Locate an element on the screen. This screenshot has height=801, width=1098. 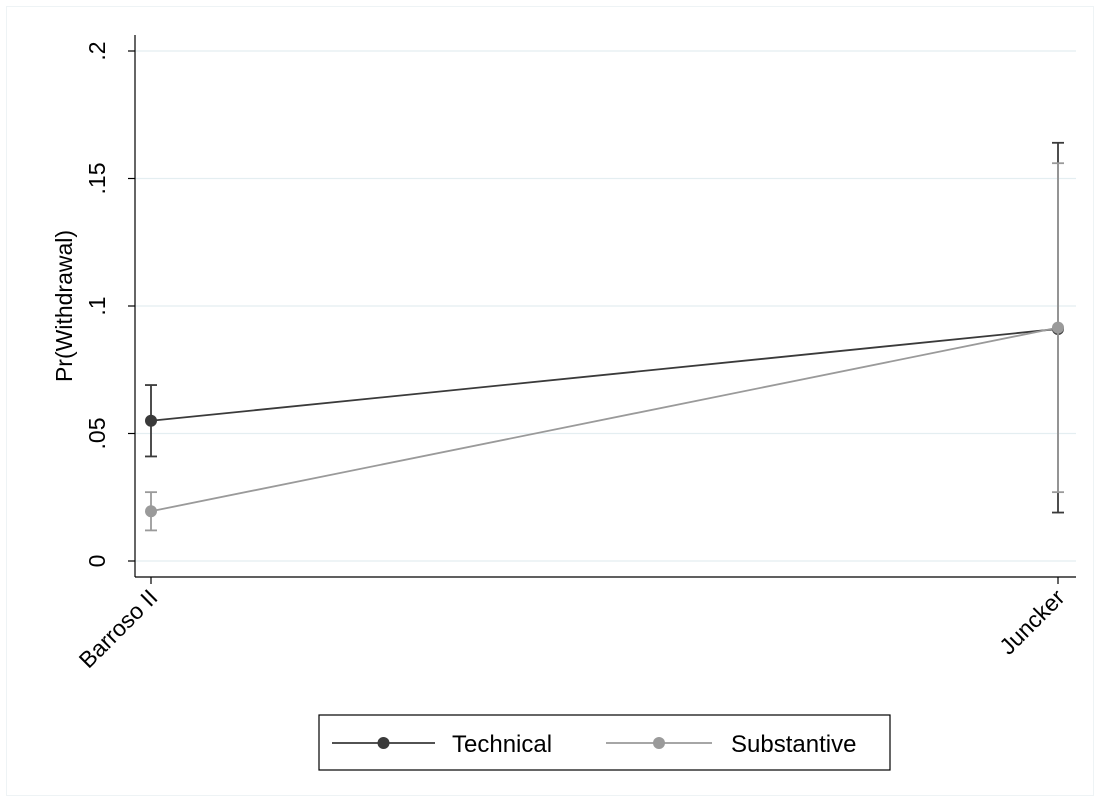
legend-label-substantive: Substantive is located at coordinates (793, 744).